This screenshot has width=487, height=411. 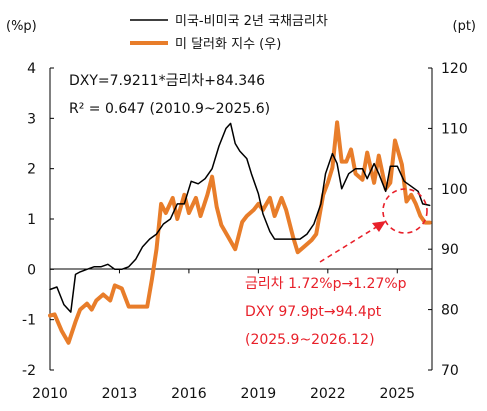 What do you see at coordinates (50, 394) in the screenshot?
I see `x-tick-label: 2010` at bounding box center [50, 394].